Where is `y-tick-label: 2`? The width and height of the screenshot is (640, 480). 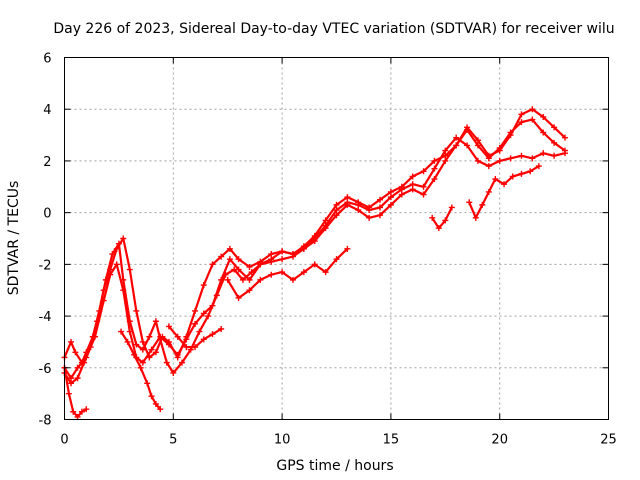 y-tick-label: 2 is located at coordinates (47, 162).